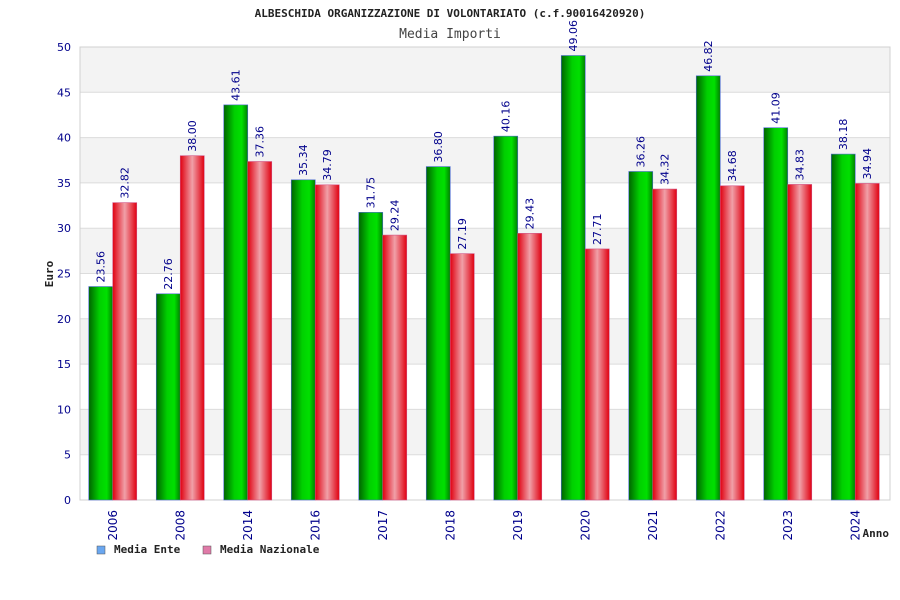 The height and width of the screenshot is (600, 900). I want to click on y-tick-label: 30, so click(64, 228).